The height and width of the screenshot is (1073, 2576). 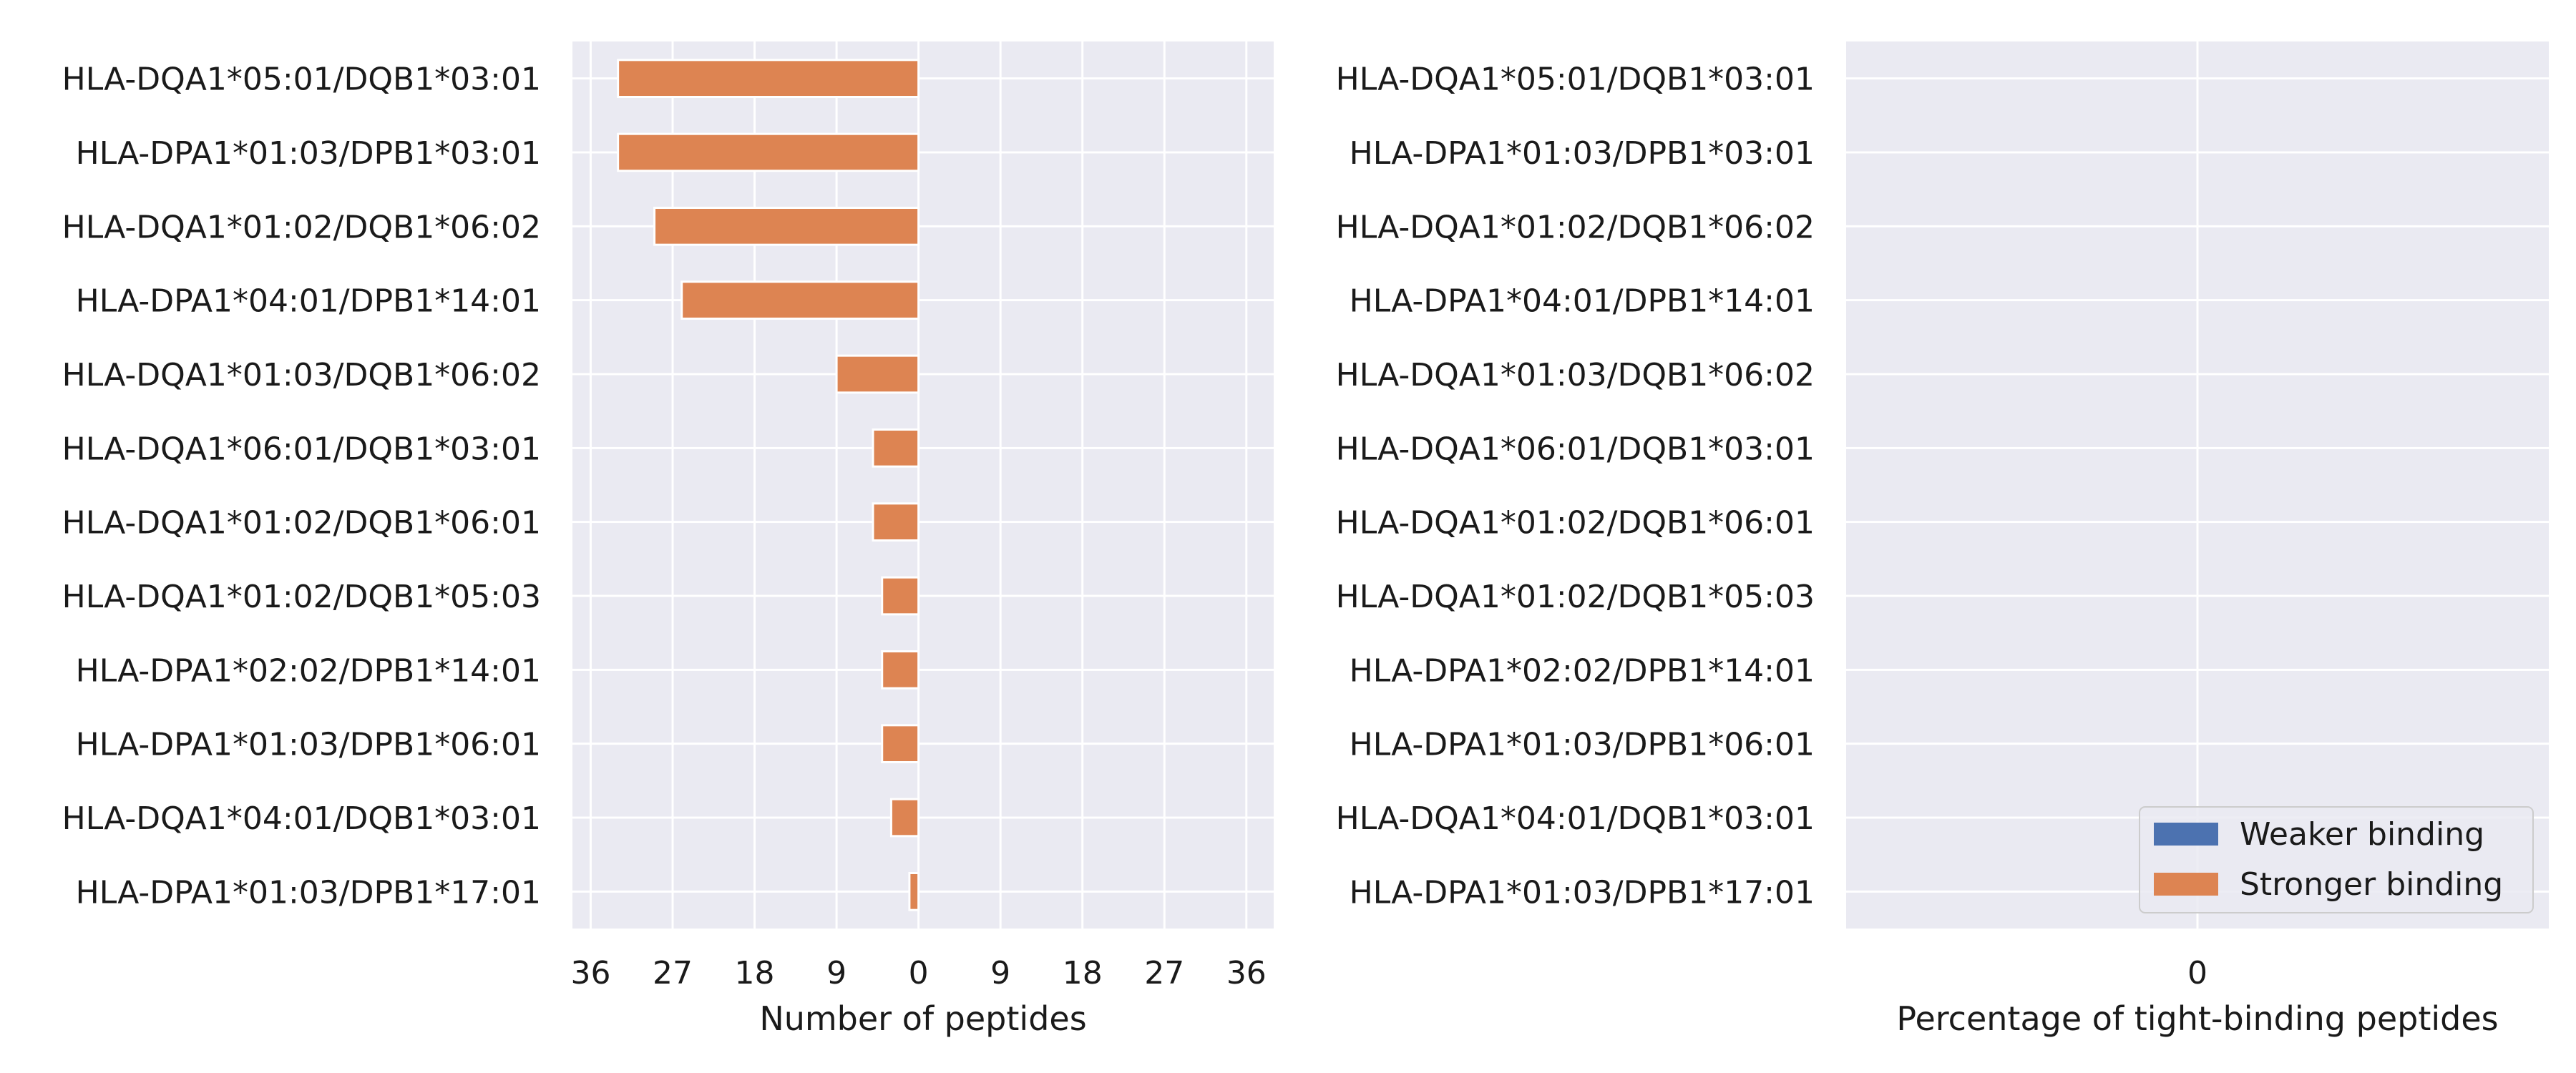 What do you see at coordinates (2186, 884) in the screenshot?
I see `legend-swatch-stronger` at bounding box center [2186, 884].